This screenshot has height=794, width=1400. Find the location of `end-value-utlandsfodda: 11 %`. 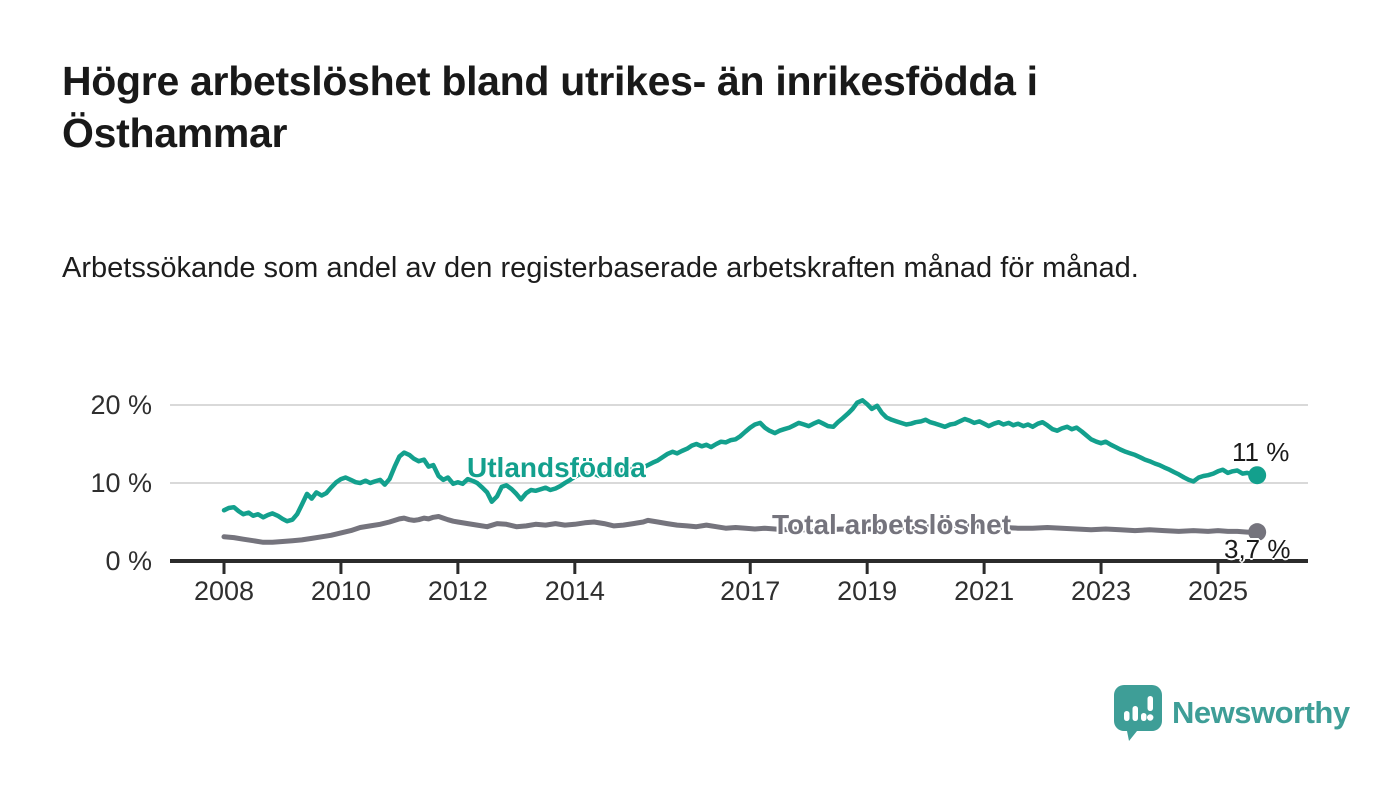

end-value-utlandsfodda: 11 % is located at coordinates (1261, 452).